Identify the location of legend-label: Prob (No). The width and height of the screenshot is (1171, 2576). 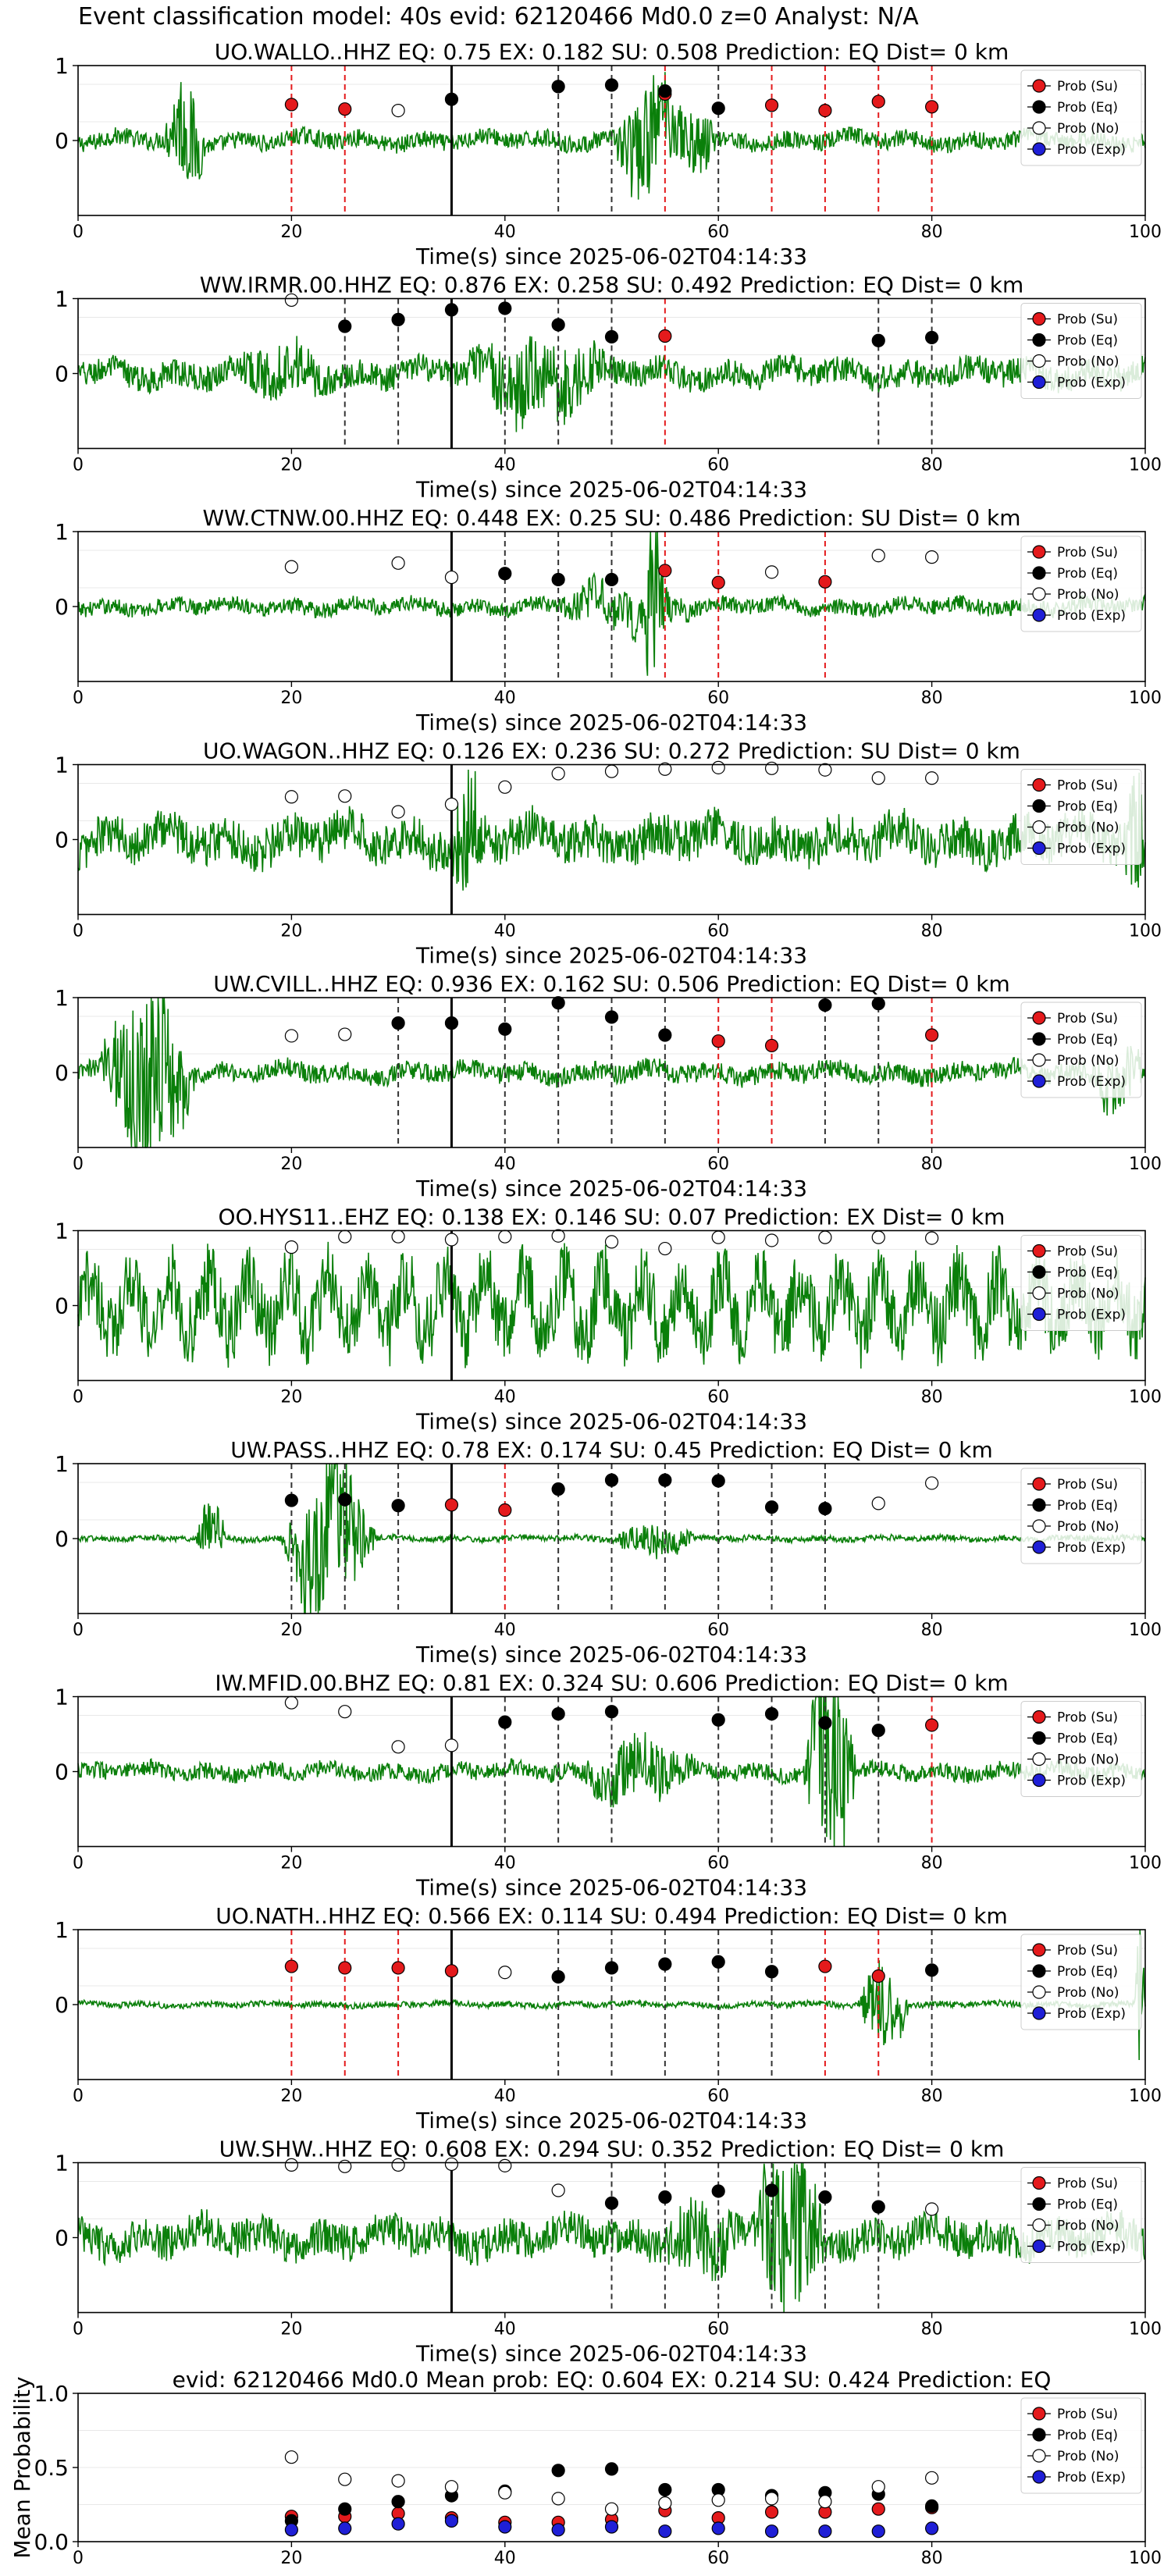
(1088, 1294).